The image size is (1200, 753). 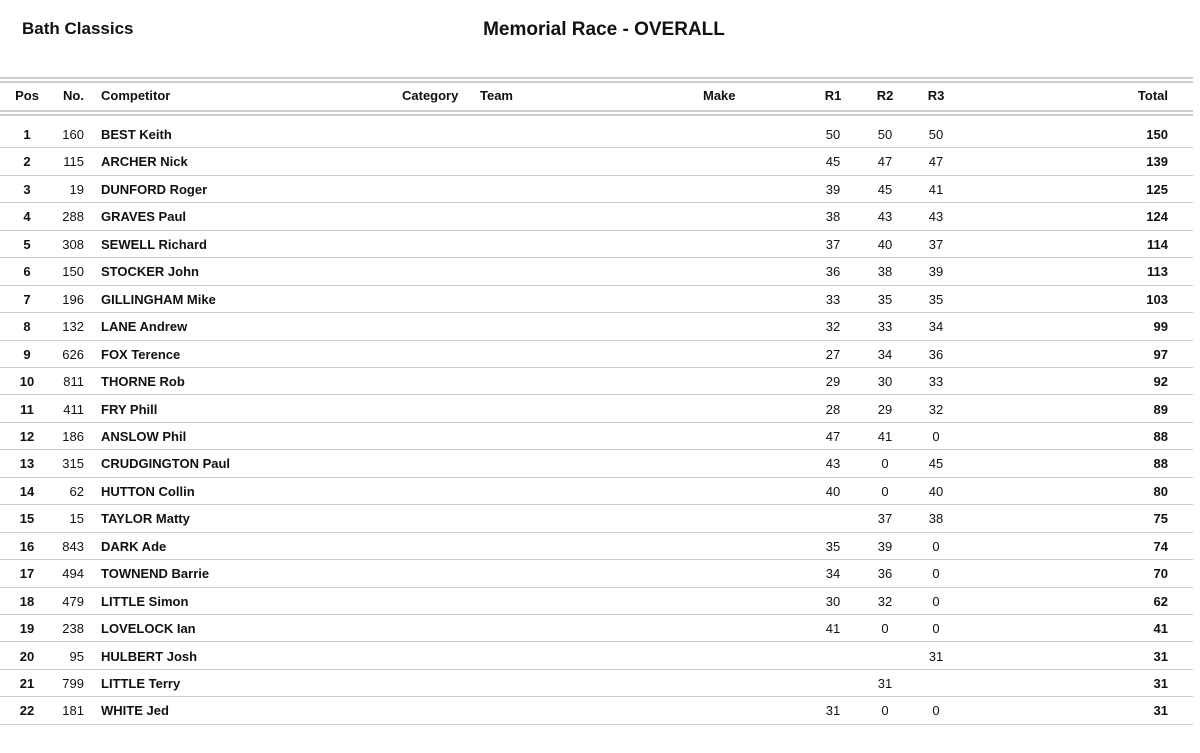 What do you see at coordinates (134, 546) in the screenshot?
I see `cell-competitor: DARK Ade` at bounding box center [134, 546].